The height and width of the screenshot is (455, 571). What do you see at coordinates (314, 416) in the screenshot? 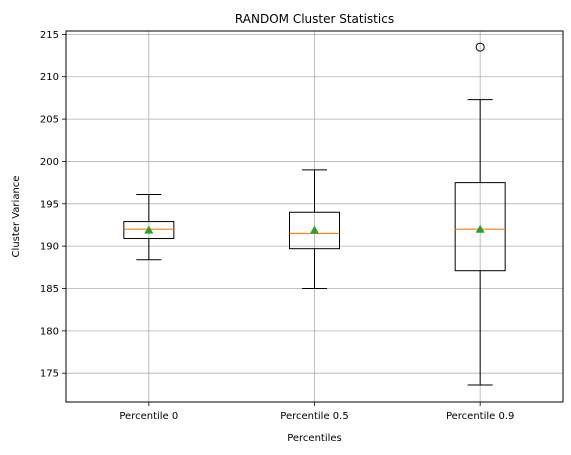
I see `x-tick-label: Percentile 0.5` at bounding box center [314, 416].